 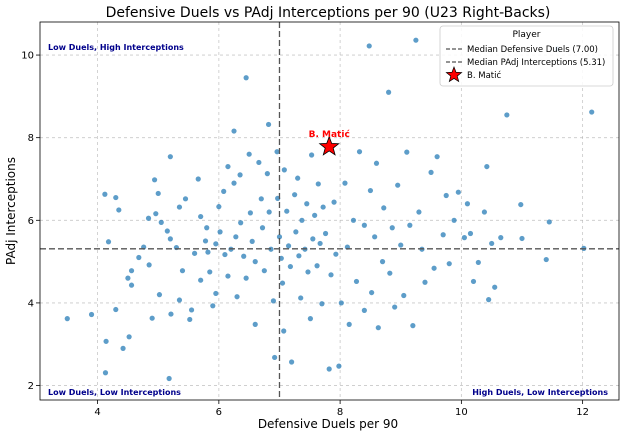 What do you see at coordinates (540, 392) in the screenshot?
I see `quadrant-label: High Duels, Low Interceptions` at bounding box center [540, 392].